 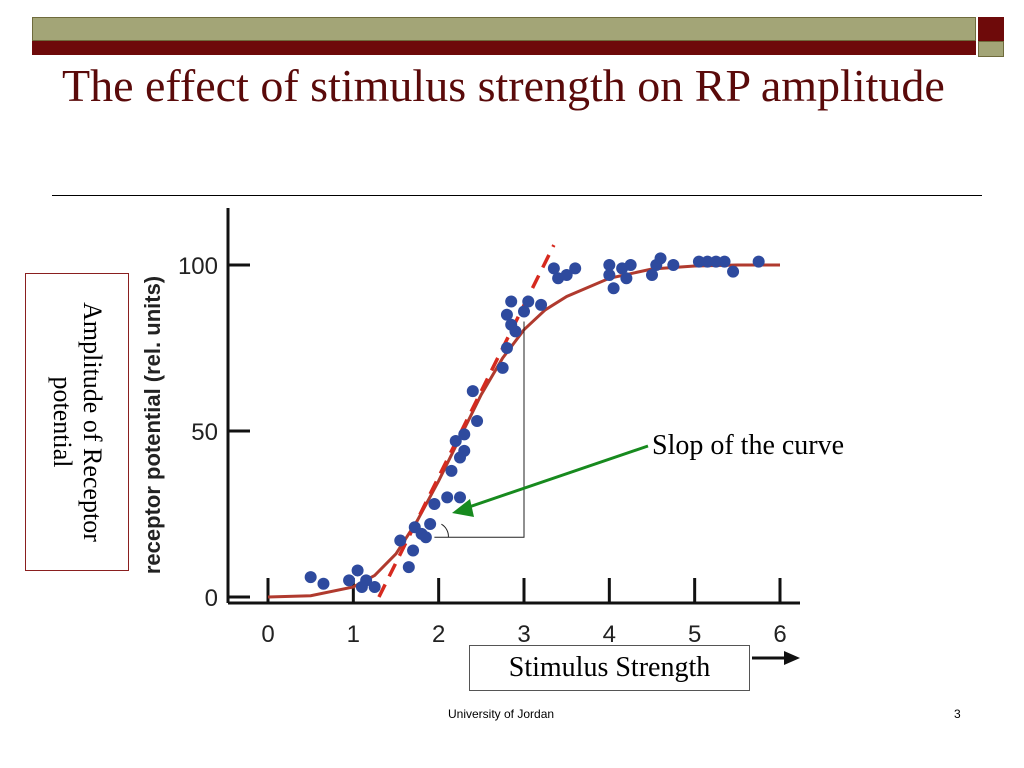 What do you see at coordinates (776, 658) in the screenshot?
I see `x-axis-arrow` at bounding box center [776, 658].